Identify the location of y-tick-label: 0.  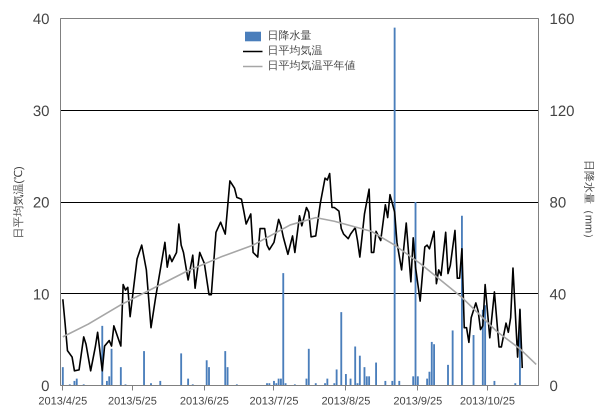
(45, 386).